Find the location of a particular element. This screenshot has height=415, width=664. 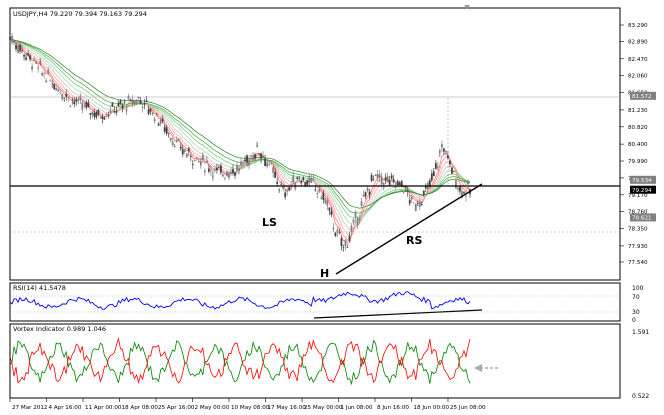

vortex-arrow-head-icon is located at coordinates (478, 368).